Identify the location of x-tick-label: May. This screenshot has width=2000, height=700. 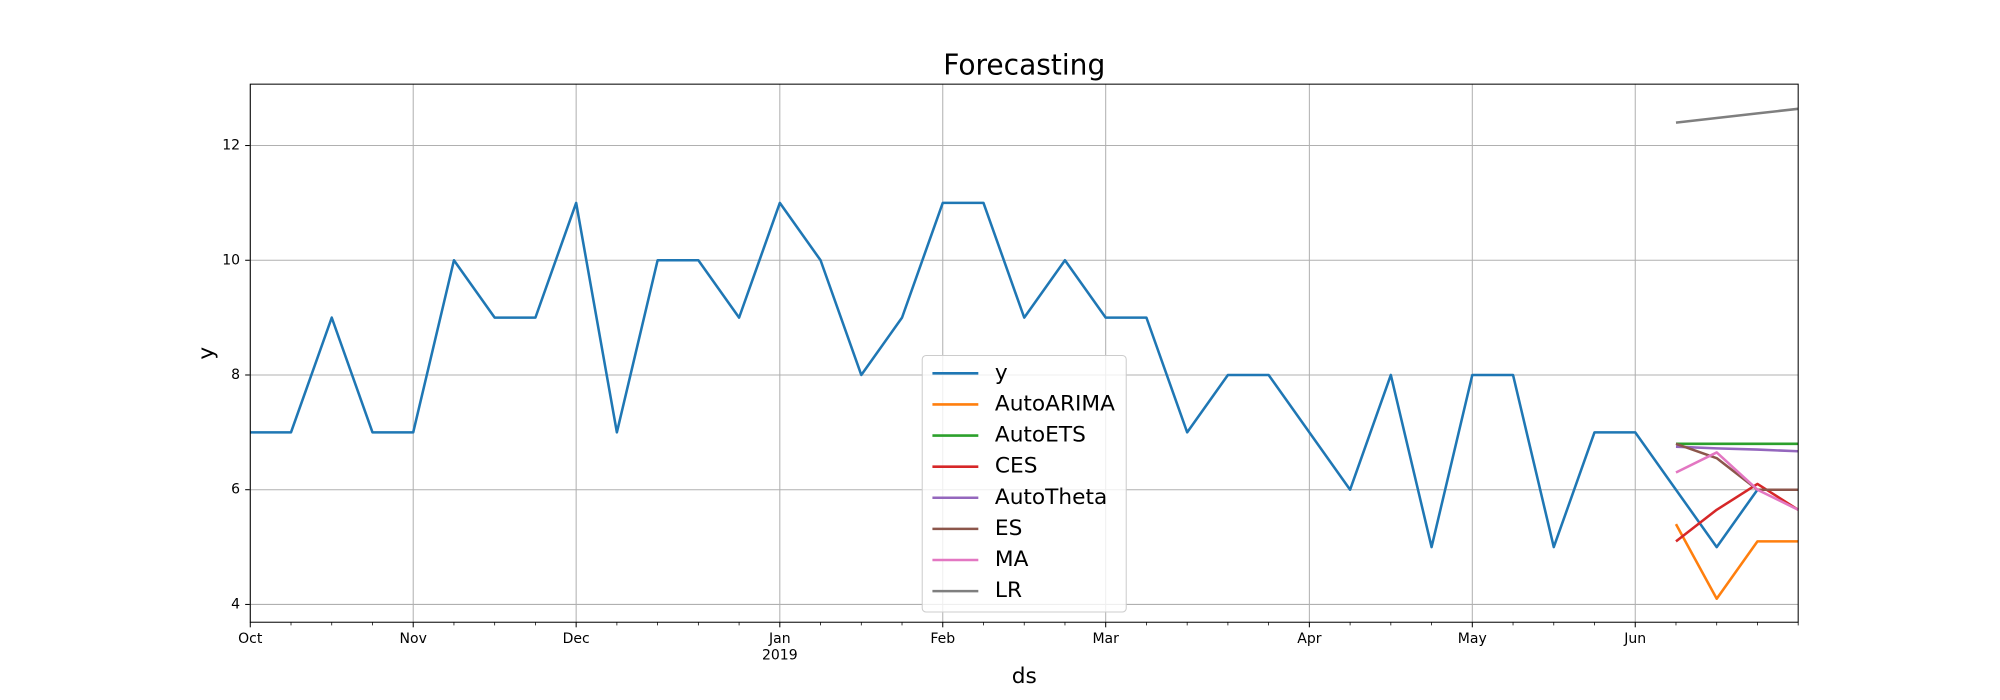
(1472, 639).